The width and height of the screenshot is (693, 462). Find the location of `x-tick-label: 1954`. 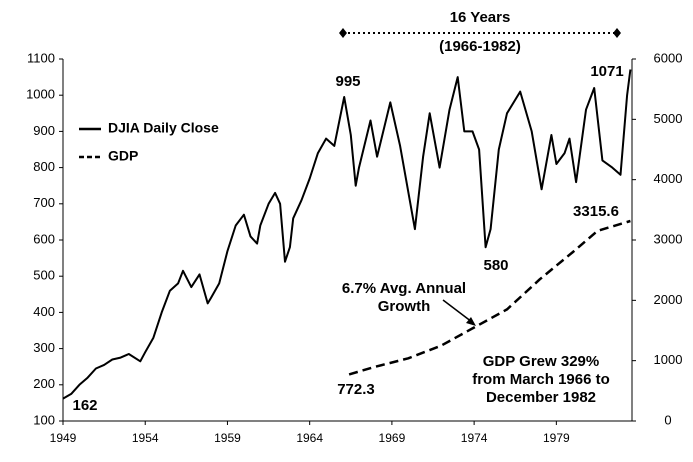

x-tick-label: 1954 is located at coordinates (145, 438).